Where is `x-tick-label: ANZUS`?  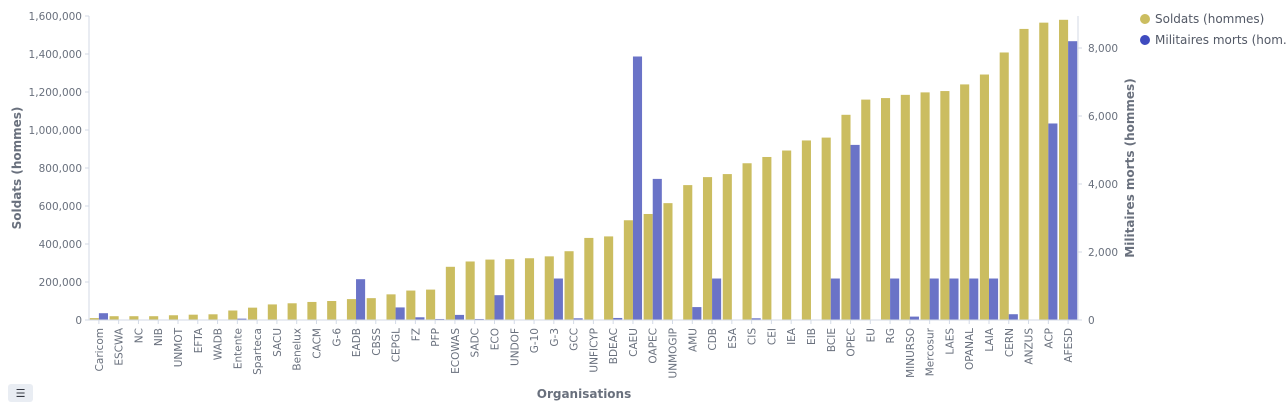
x-tick-label: ANZUS is located at coordinates (1030, 346).